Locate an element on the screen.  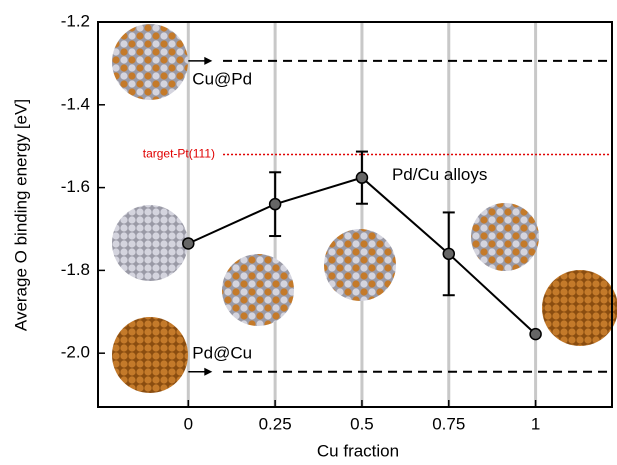
y-tick-label: -2.0 is located at coordinates (75, 352).